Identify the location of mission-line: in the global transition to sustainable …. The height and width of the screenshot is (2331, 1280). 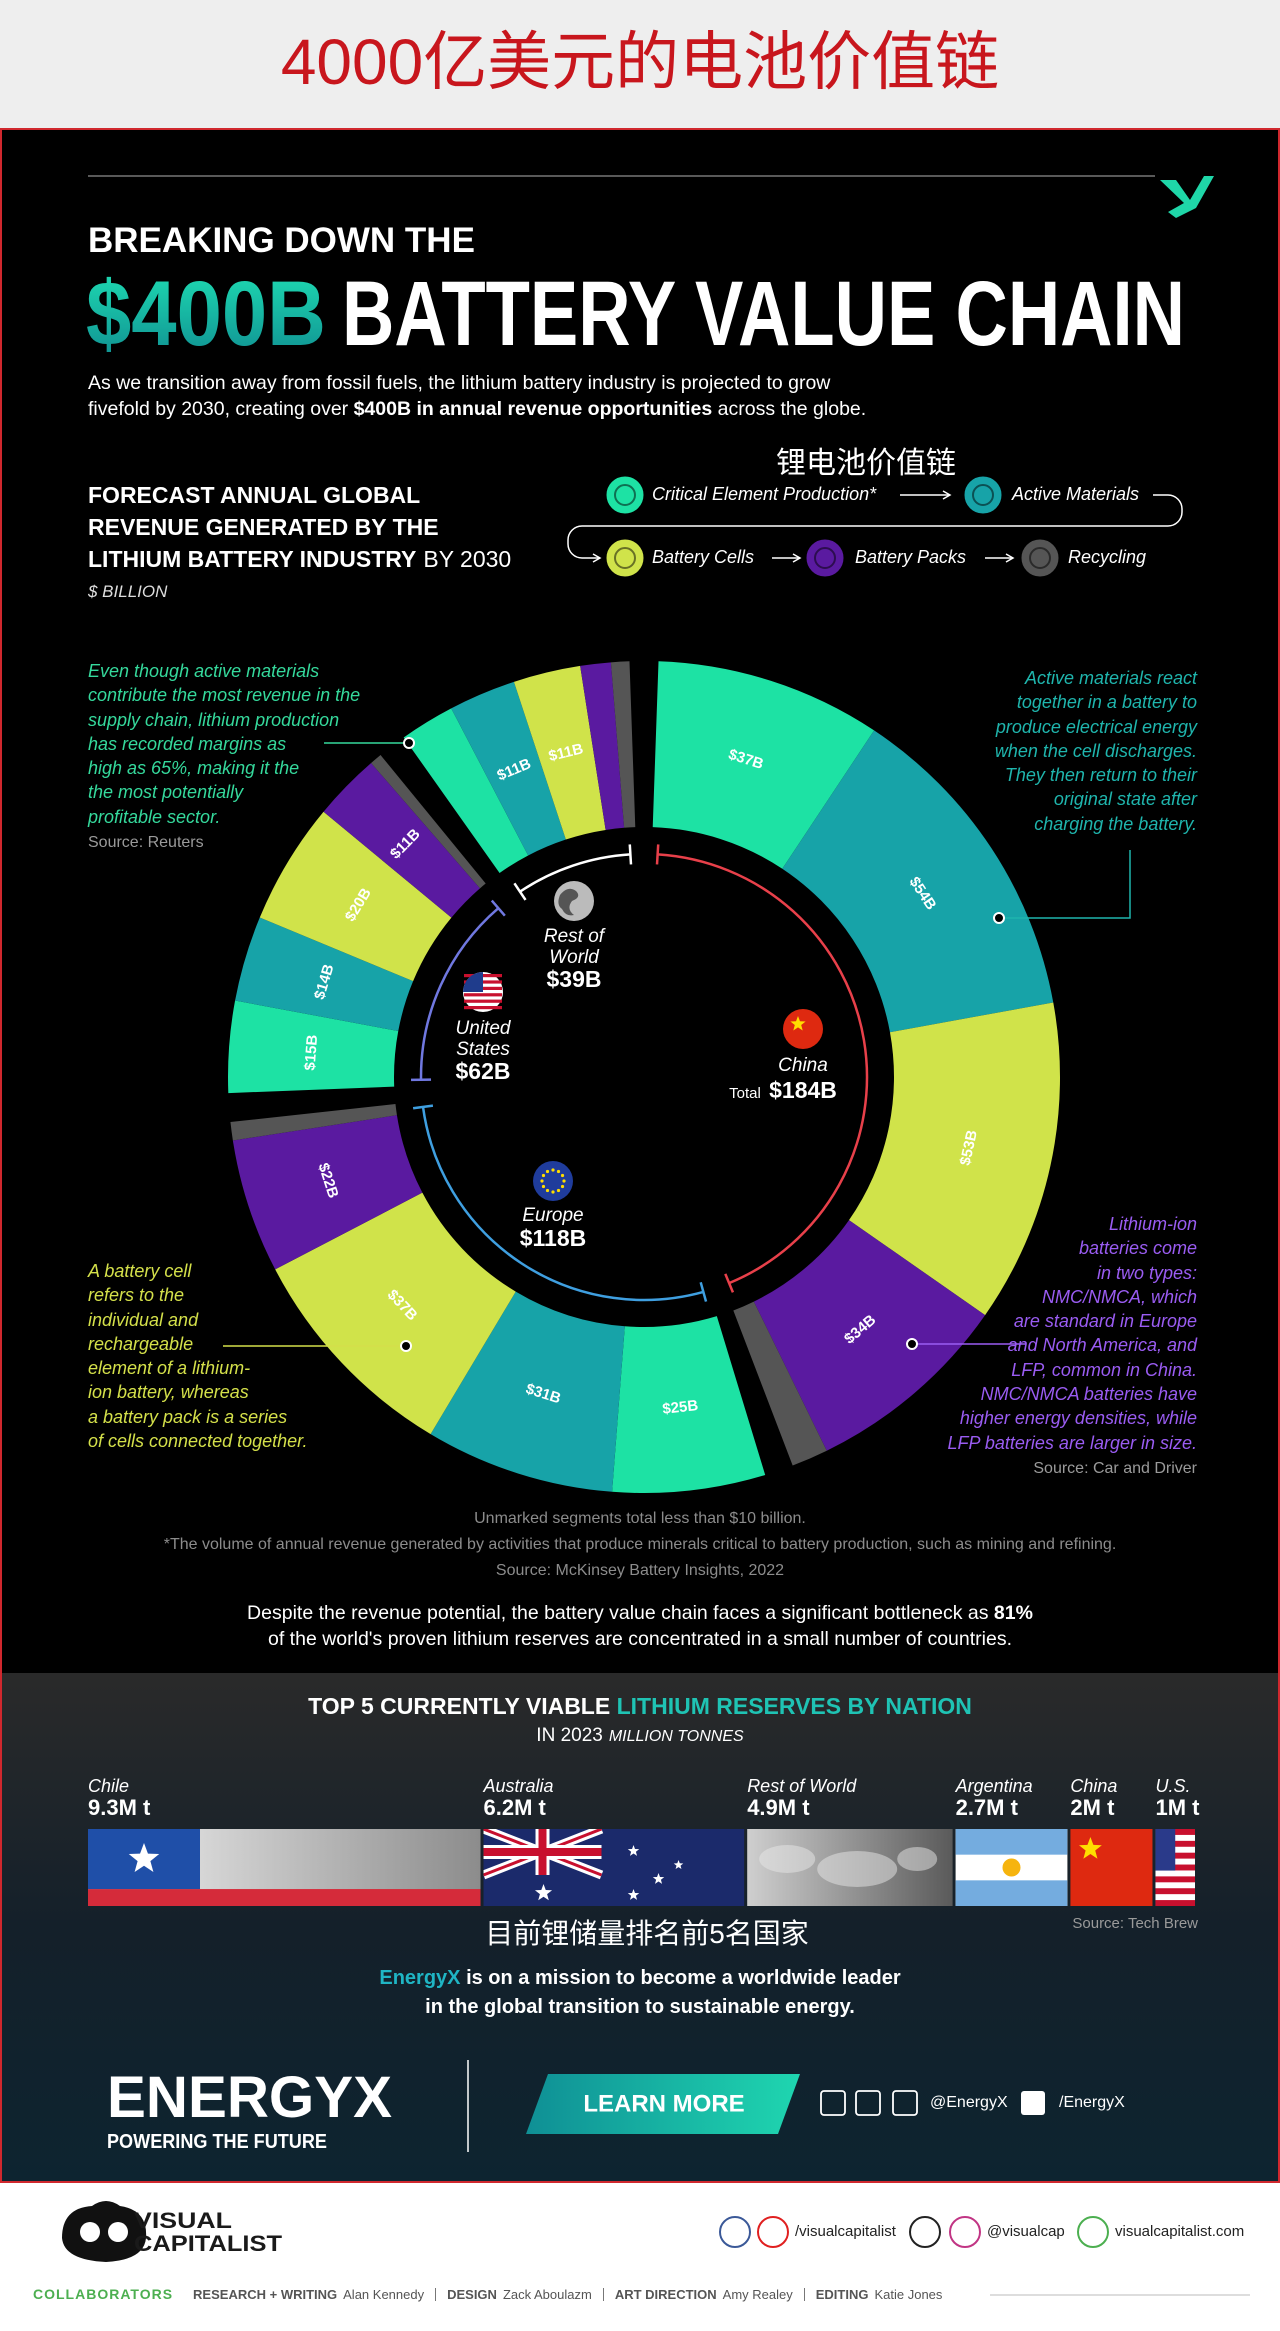
(640, 2007).